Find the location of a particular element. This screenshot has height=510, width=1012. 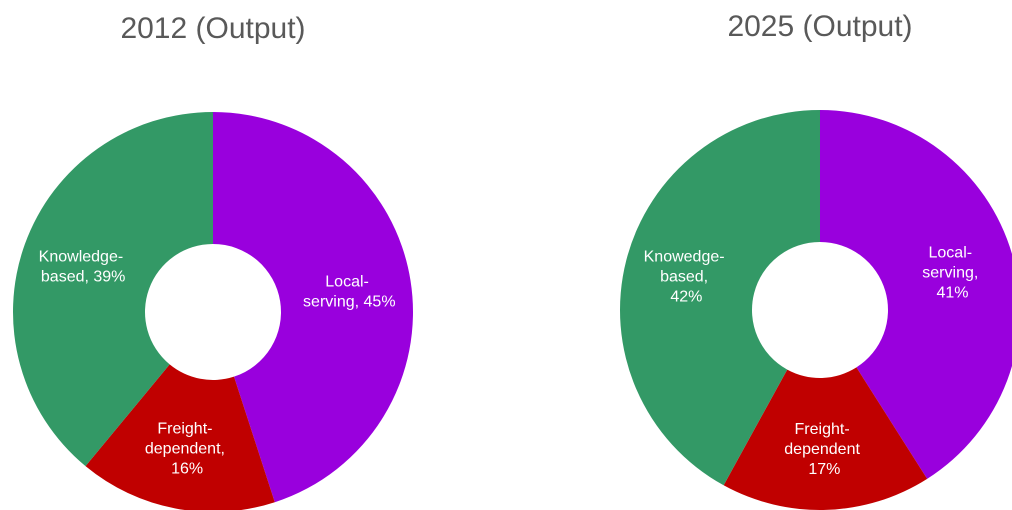

data-label-line: dependent, is located at coordinates (187, 449).